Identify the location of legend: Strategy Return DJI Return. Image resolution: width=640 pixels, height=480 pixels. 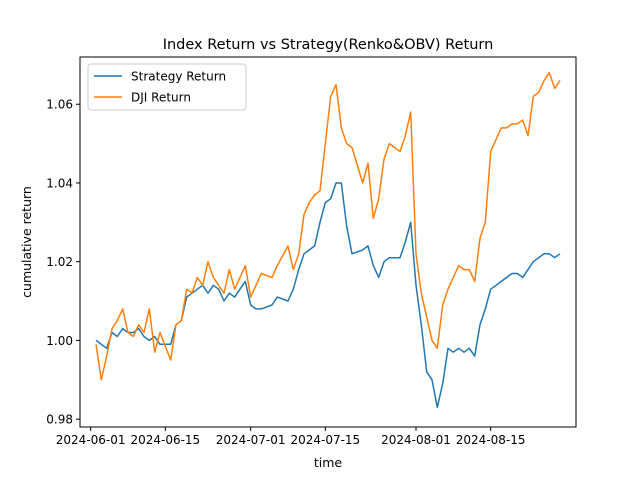
(167, 87).